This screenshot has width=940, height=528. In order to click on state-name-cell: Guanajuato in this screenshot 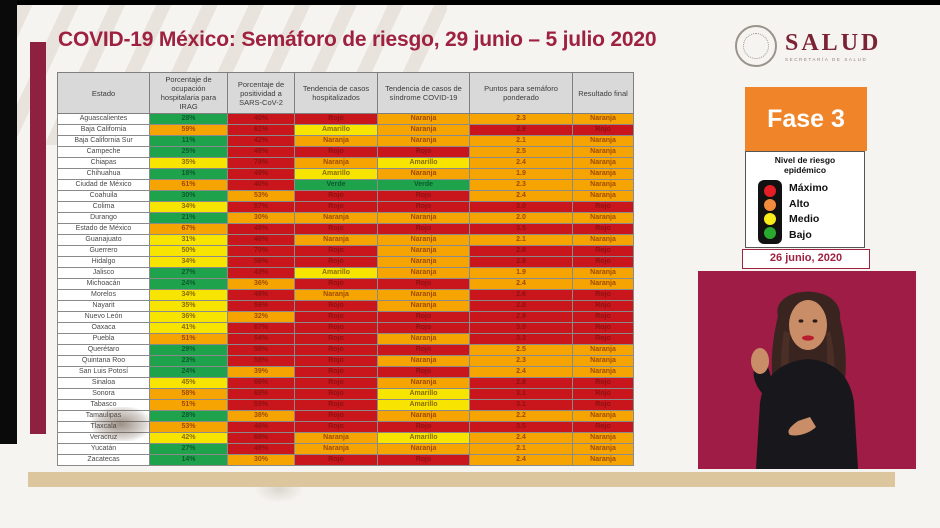, I will do `click(103, 240)`.